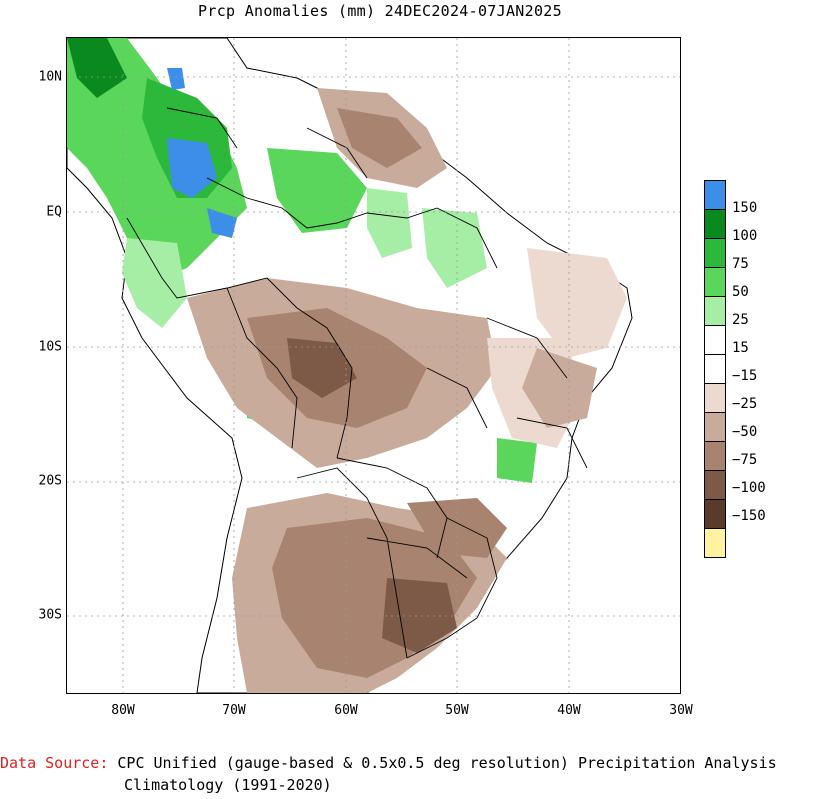 This screenshot has height=799, width=816. Describe the element at coordinates (228, 785) in the screenshot. I see `climatology-text: Climatology (1991-2020)` at that location.